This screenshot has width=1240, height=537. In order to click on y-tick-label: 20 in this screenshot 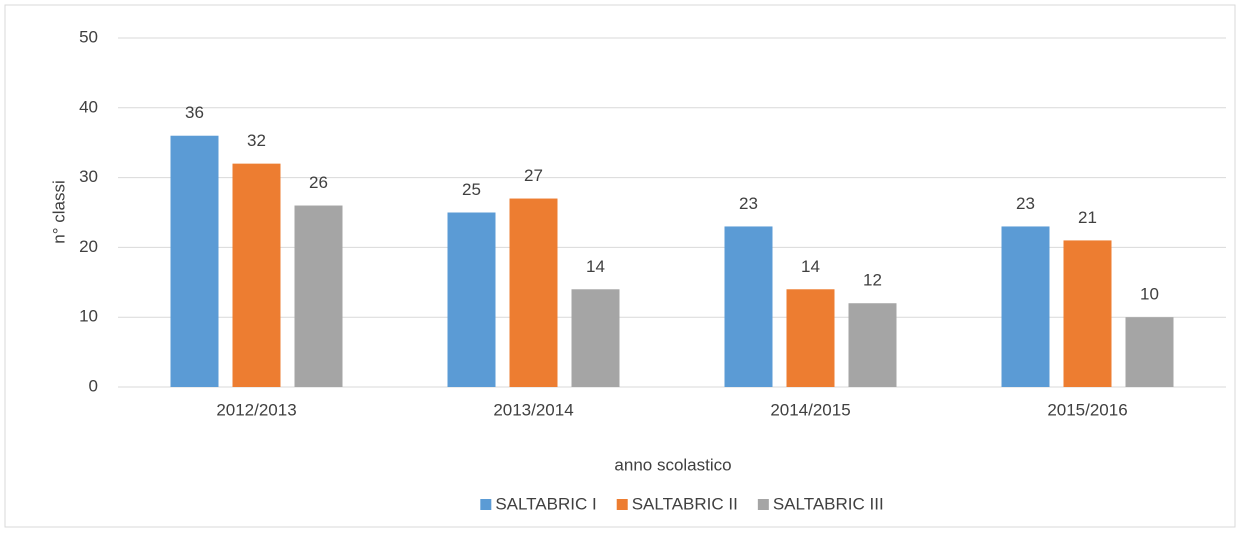, I will do `click(88, 246)`.